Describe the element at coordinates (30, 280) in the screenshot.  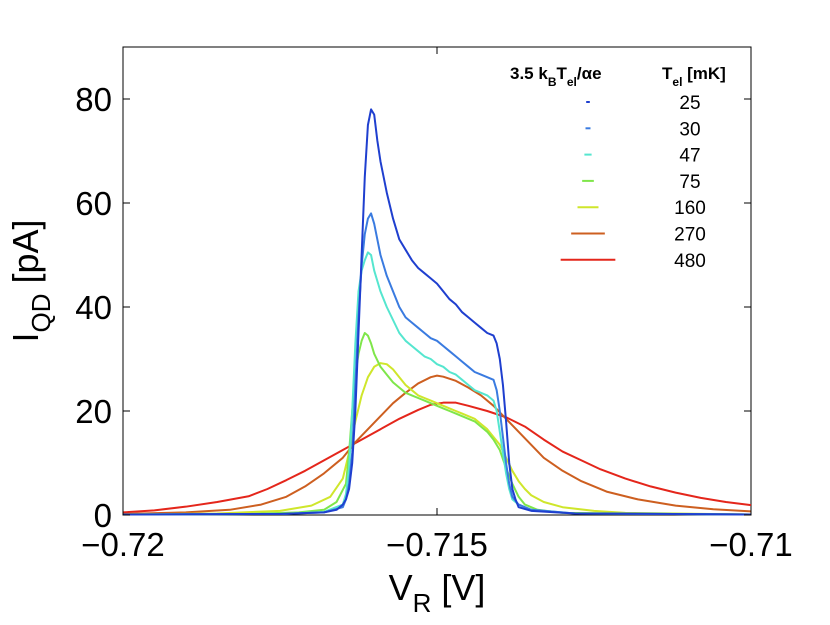
I see `y-axis-title: IQD [pA]` at that location.